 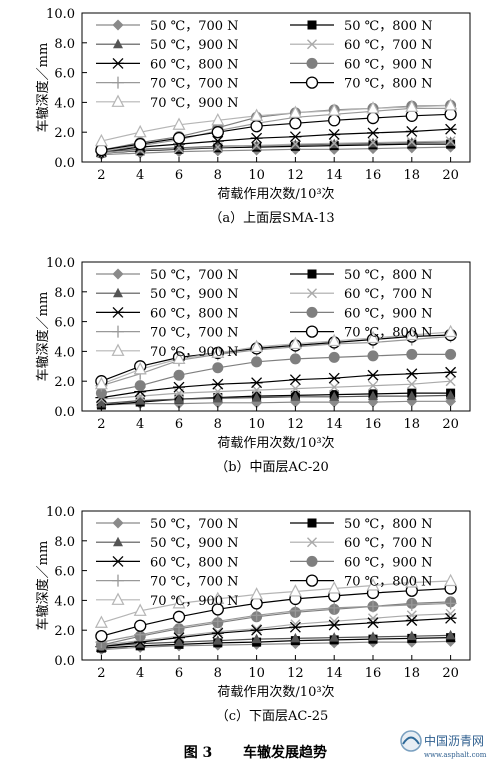 I want to click on legend-item: 70 ℃，900 N, so click(x=167, y=351).